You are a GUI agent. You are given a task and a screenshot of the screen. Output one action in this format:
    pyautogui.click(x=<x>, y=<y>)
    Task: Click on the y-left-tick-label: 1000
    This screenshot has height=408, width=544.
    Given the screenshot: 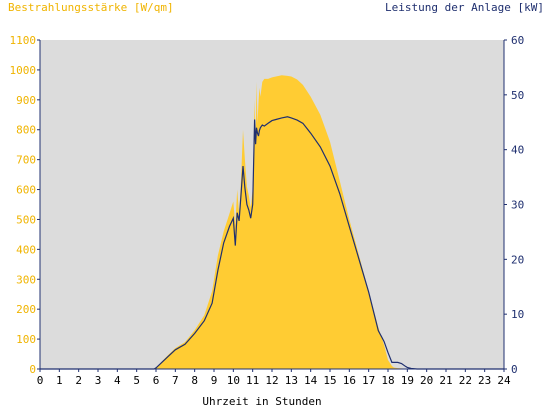 What is the action you would take?
    pyautogui.click(x=23, y=70)
    